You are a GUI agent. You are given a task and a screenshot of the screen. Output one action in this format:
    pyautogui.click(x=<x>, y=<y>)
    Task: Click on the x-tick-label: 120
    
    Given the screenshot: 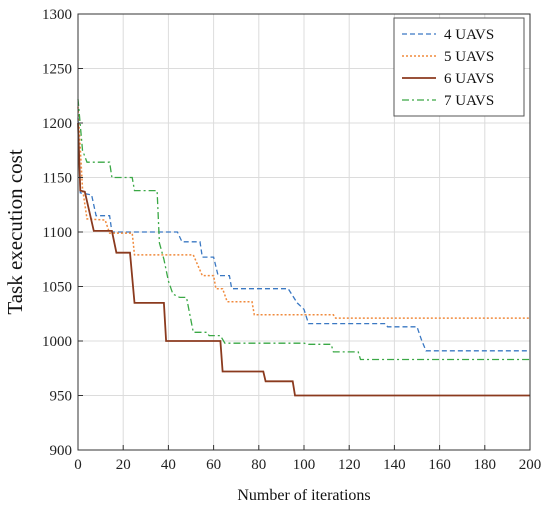 What is the action you would take?
    pyautogui.click(x=349, y=465)
    